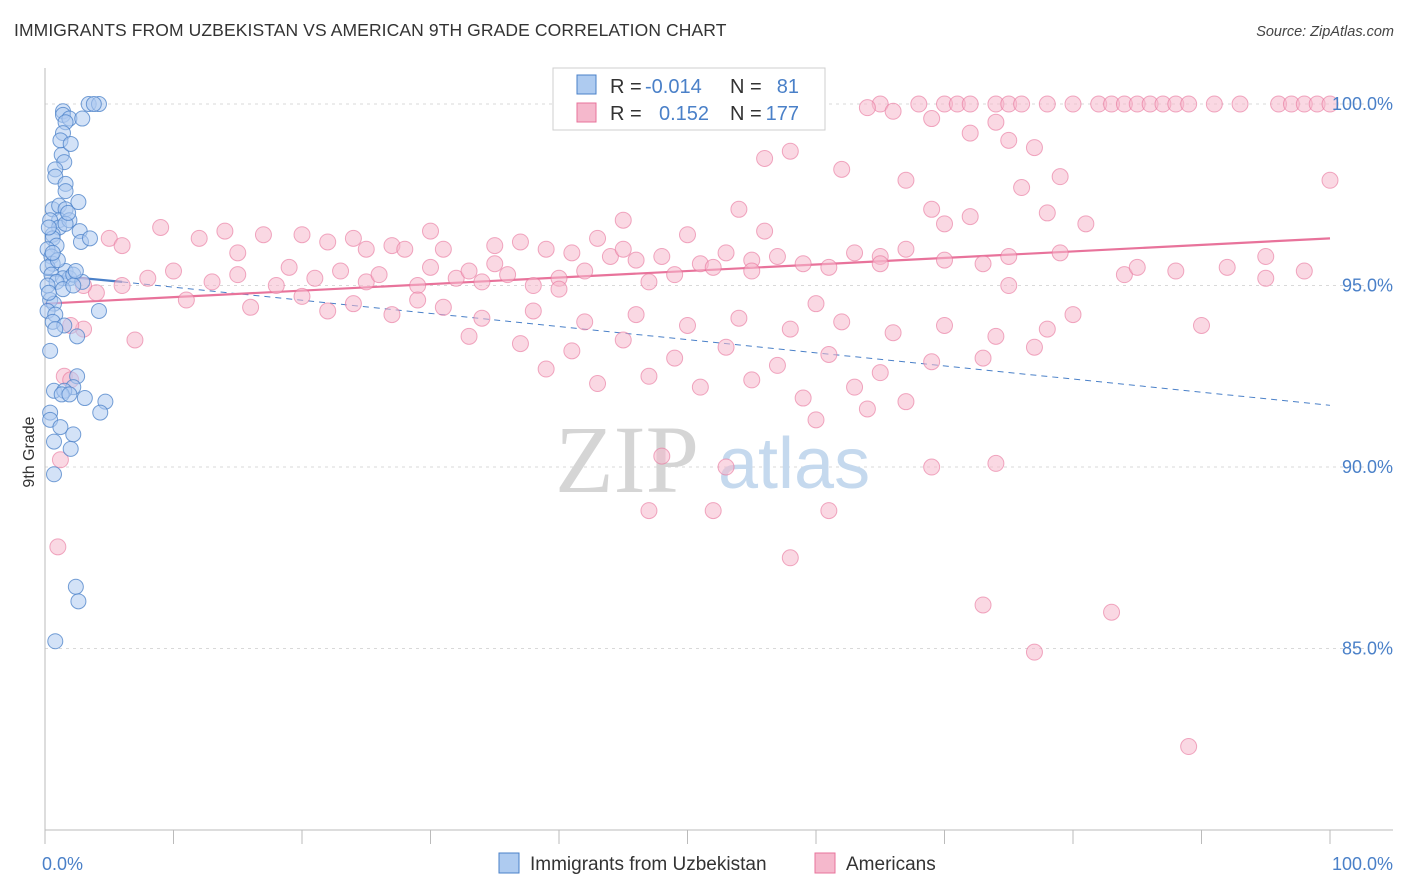 This screenshot has width=1406, height=892. What do you see at coordinates (687, 271) in the screenshot?
I see `americans-trend-line` at bounding box center [687, 271].